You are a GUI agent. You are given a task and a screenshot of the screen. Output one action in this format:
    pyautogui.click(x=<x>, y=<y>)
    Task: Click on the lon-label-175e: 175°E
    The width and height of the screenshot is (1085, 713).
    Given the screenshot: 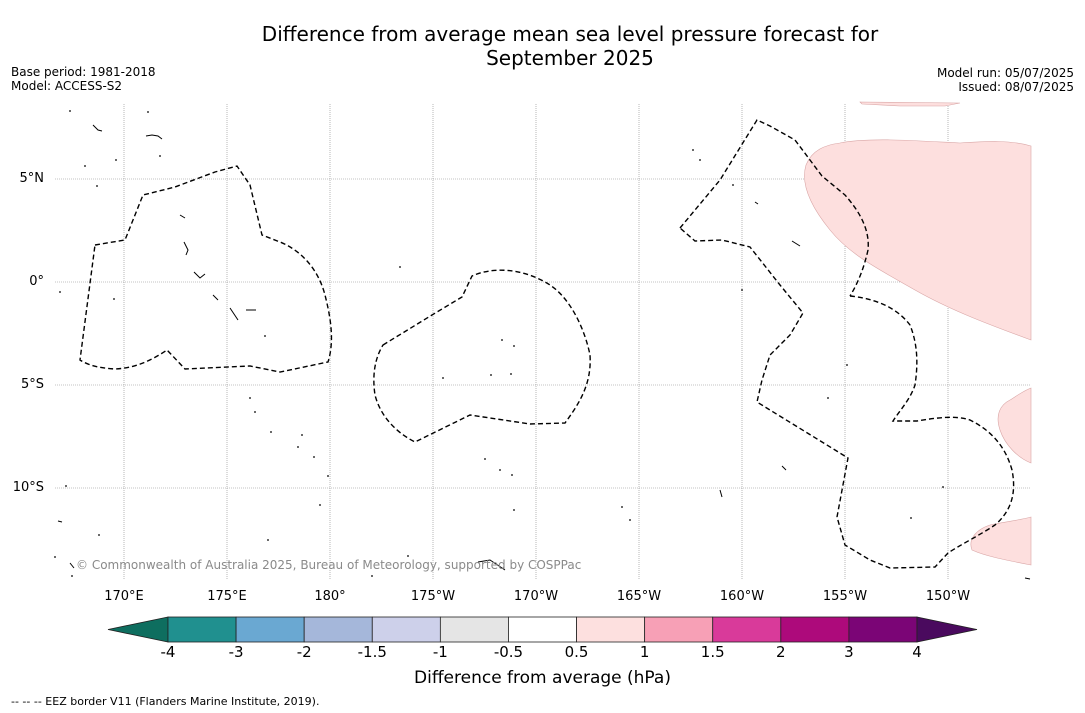 What is the action you would take?
    pyautogui.click(x=227, y=596)
    